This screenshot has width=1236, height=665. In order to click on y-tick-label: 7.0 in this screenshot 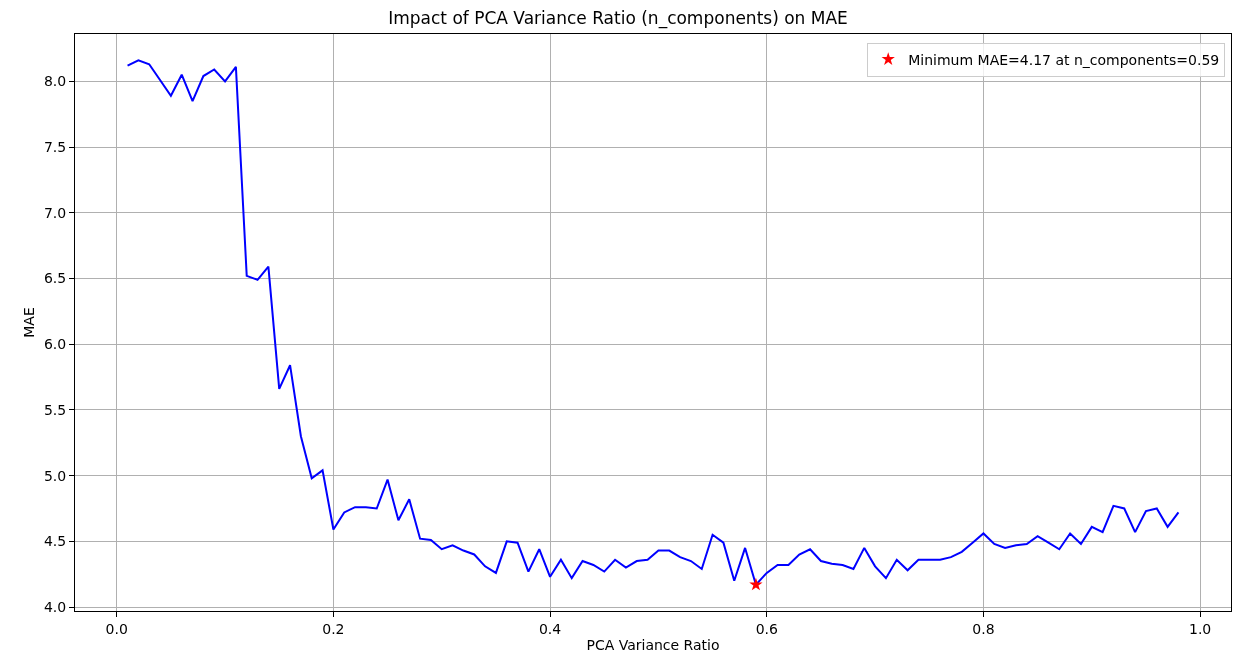, I will do `click(55, 212)`.